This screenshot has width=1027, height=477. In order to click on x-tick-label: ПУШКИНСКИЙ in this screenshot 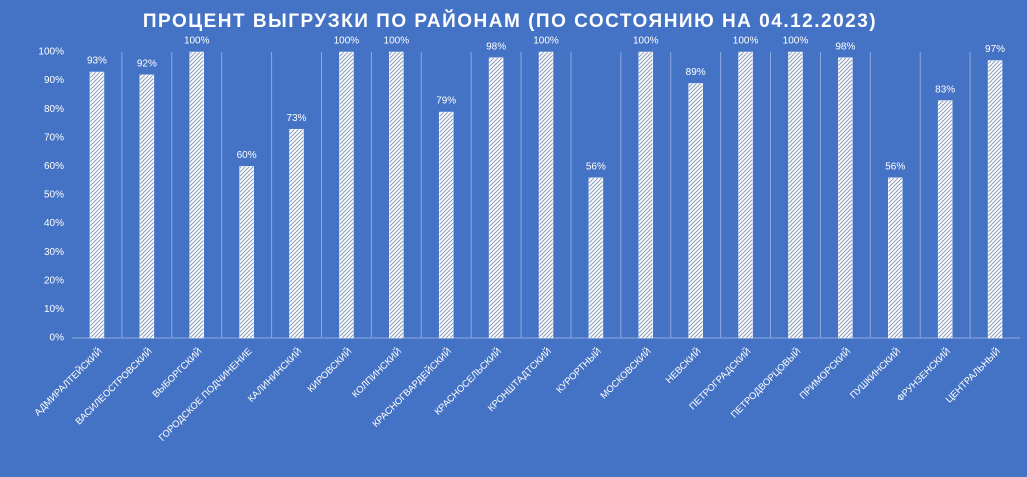, I will do `click(875, 373)`.